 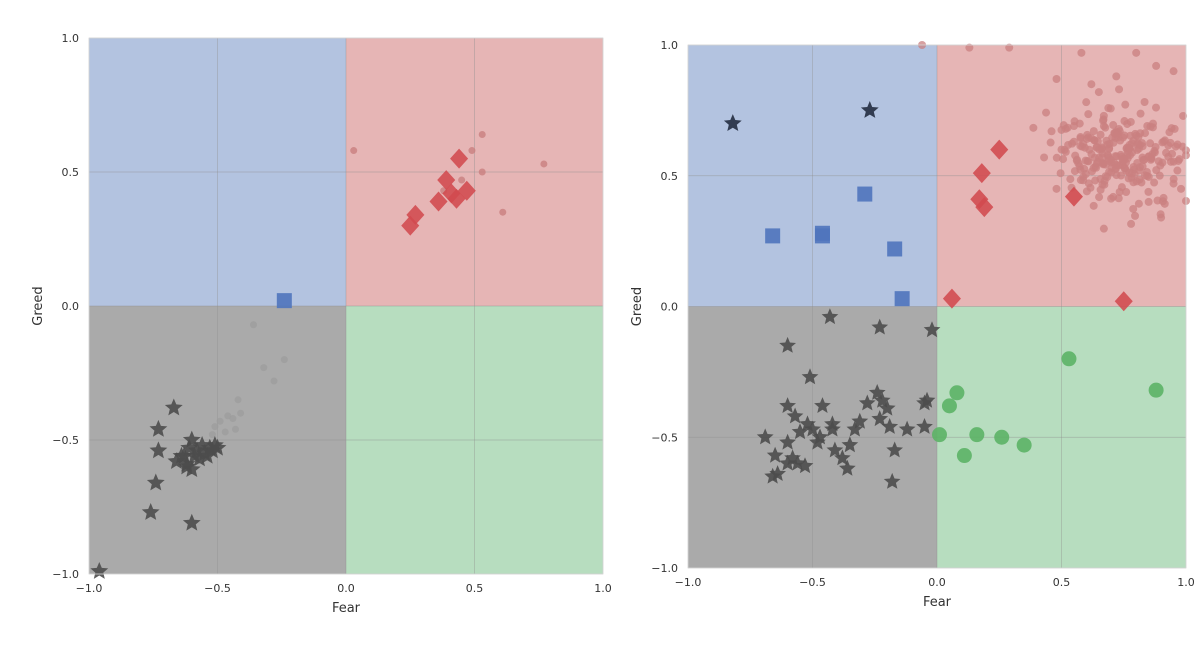 What do you see at coordinates (670, 176) in the screenshot?
I see `y-tick-label: 0.5` at bounding box center [670, 176].